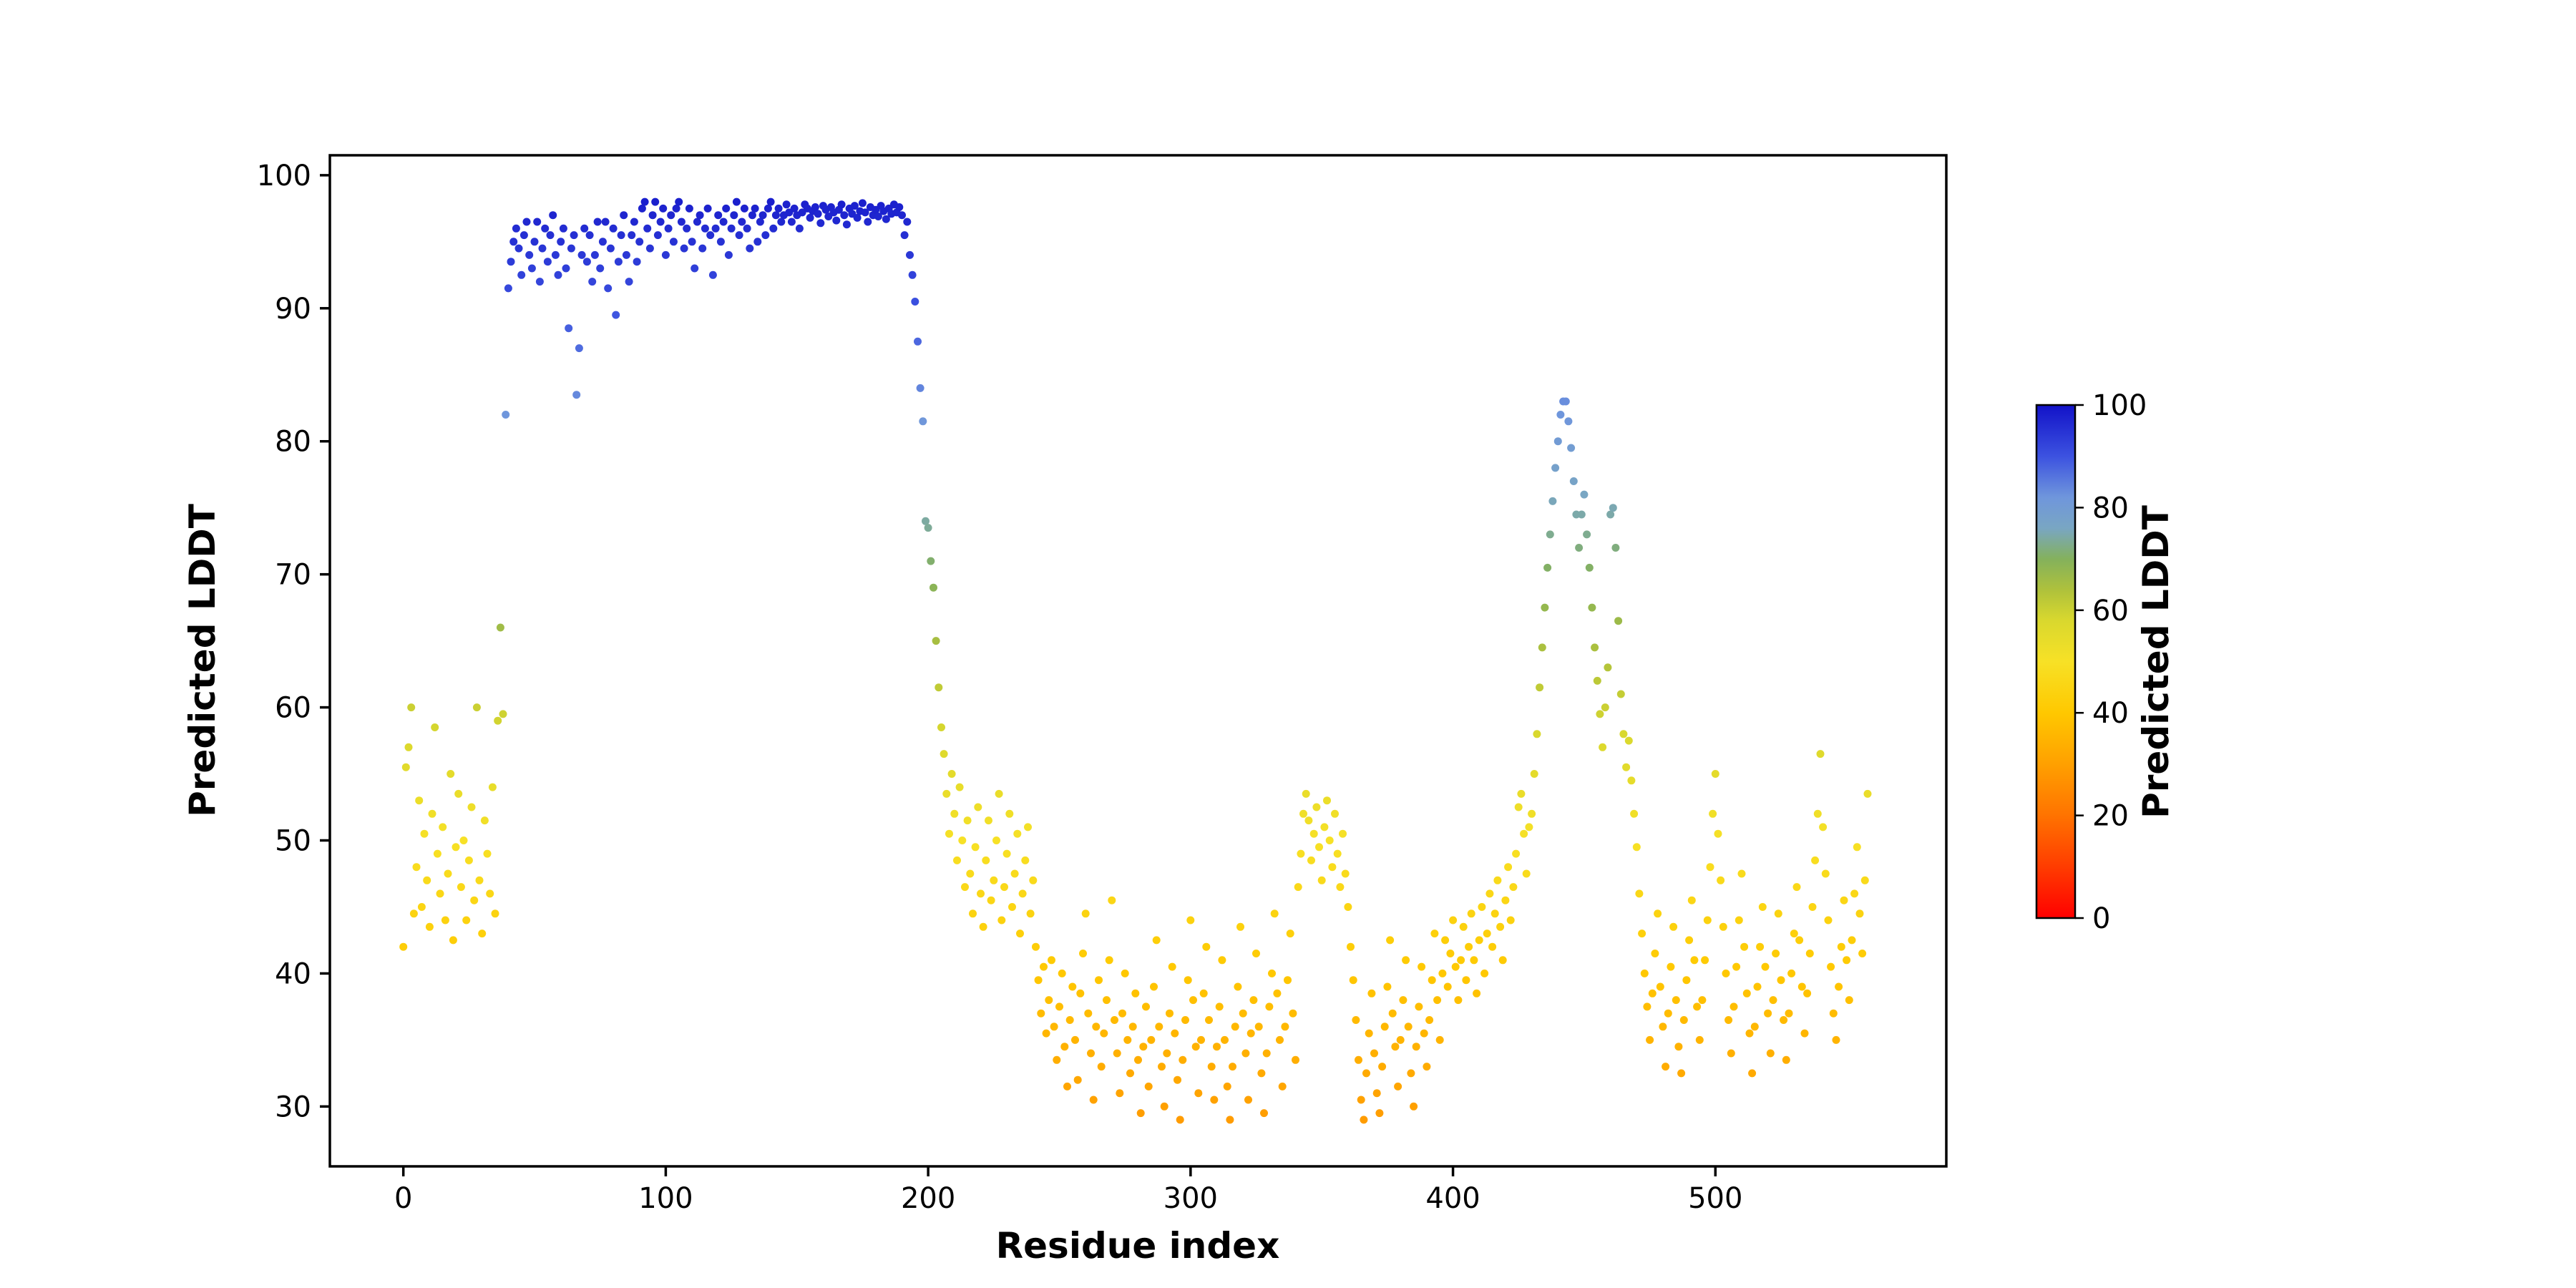  What do you see at coordinates (1190, 1198) in the screenshot?
I see `x-tick-label: 300` at bounding box center [1190, 1198].